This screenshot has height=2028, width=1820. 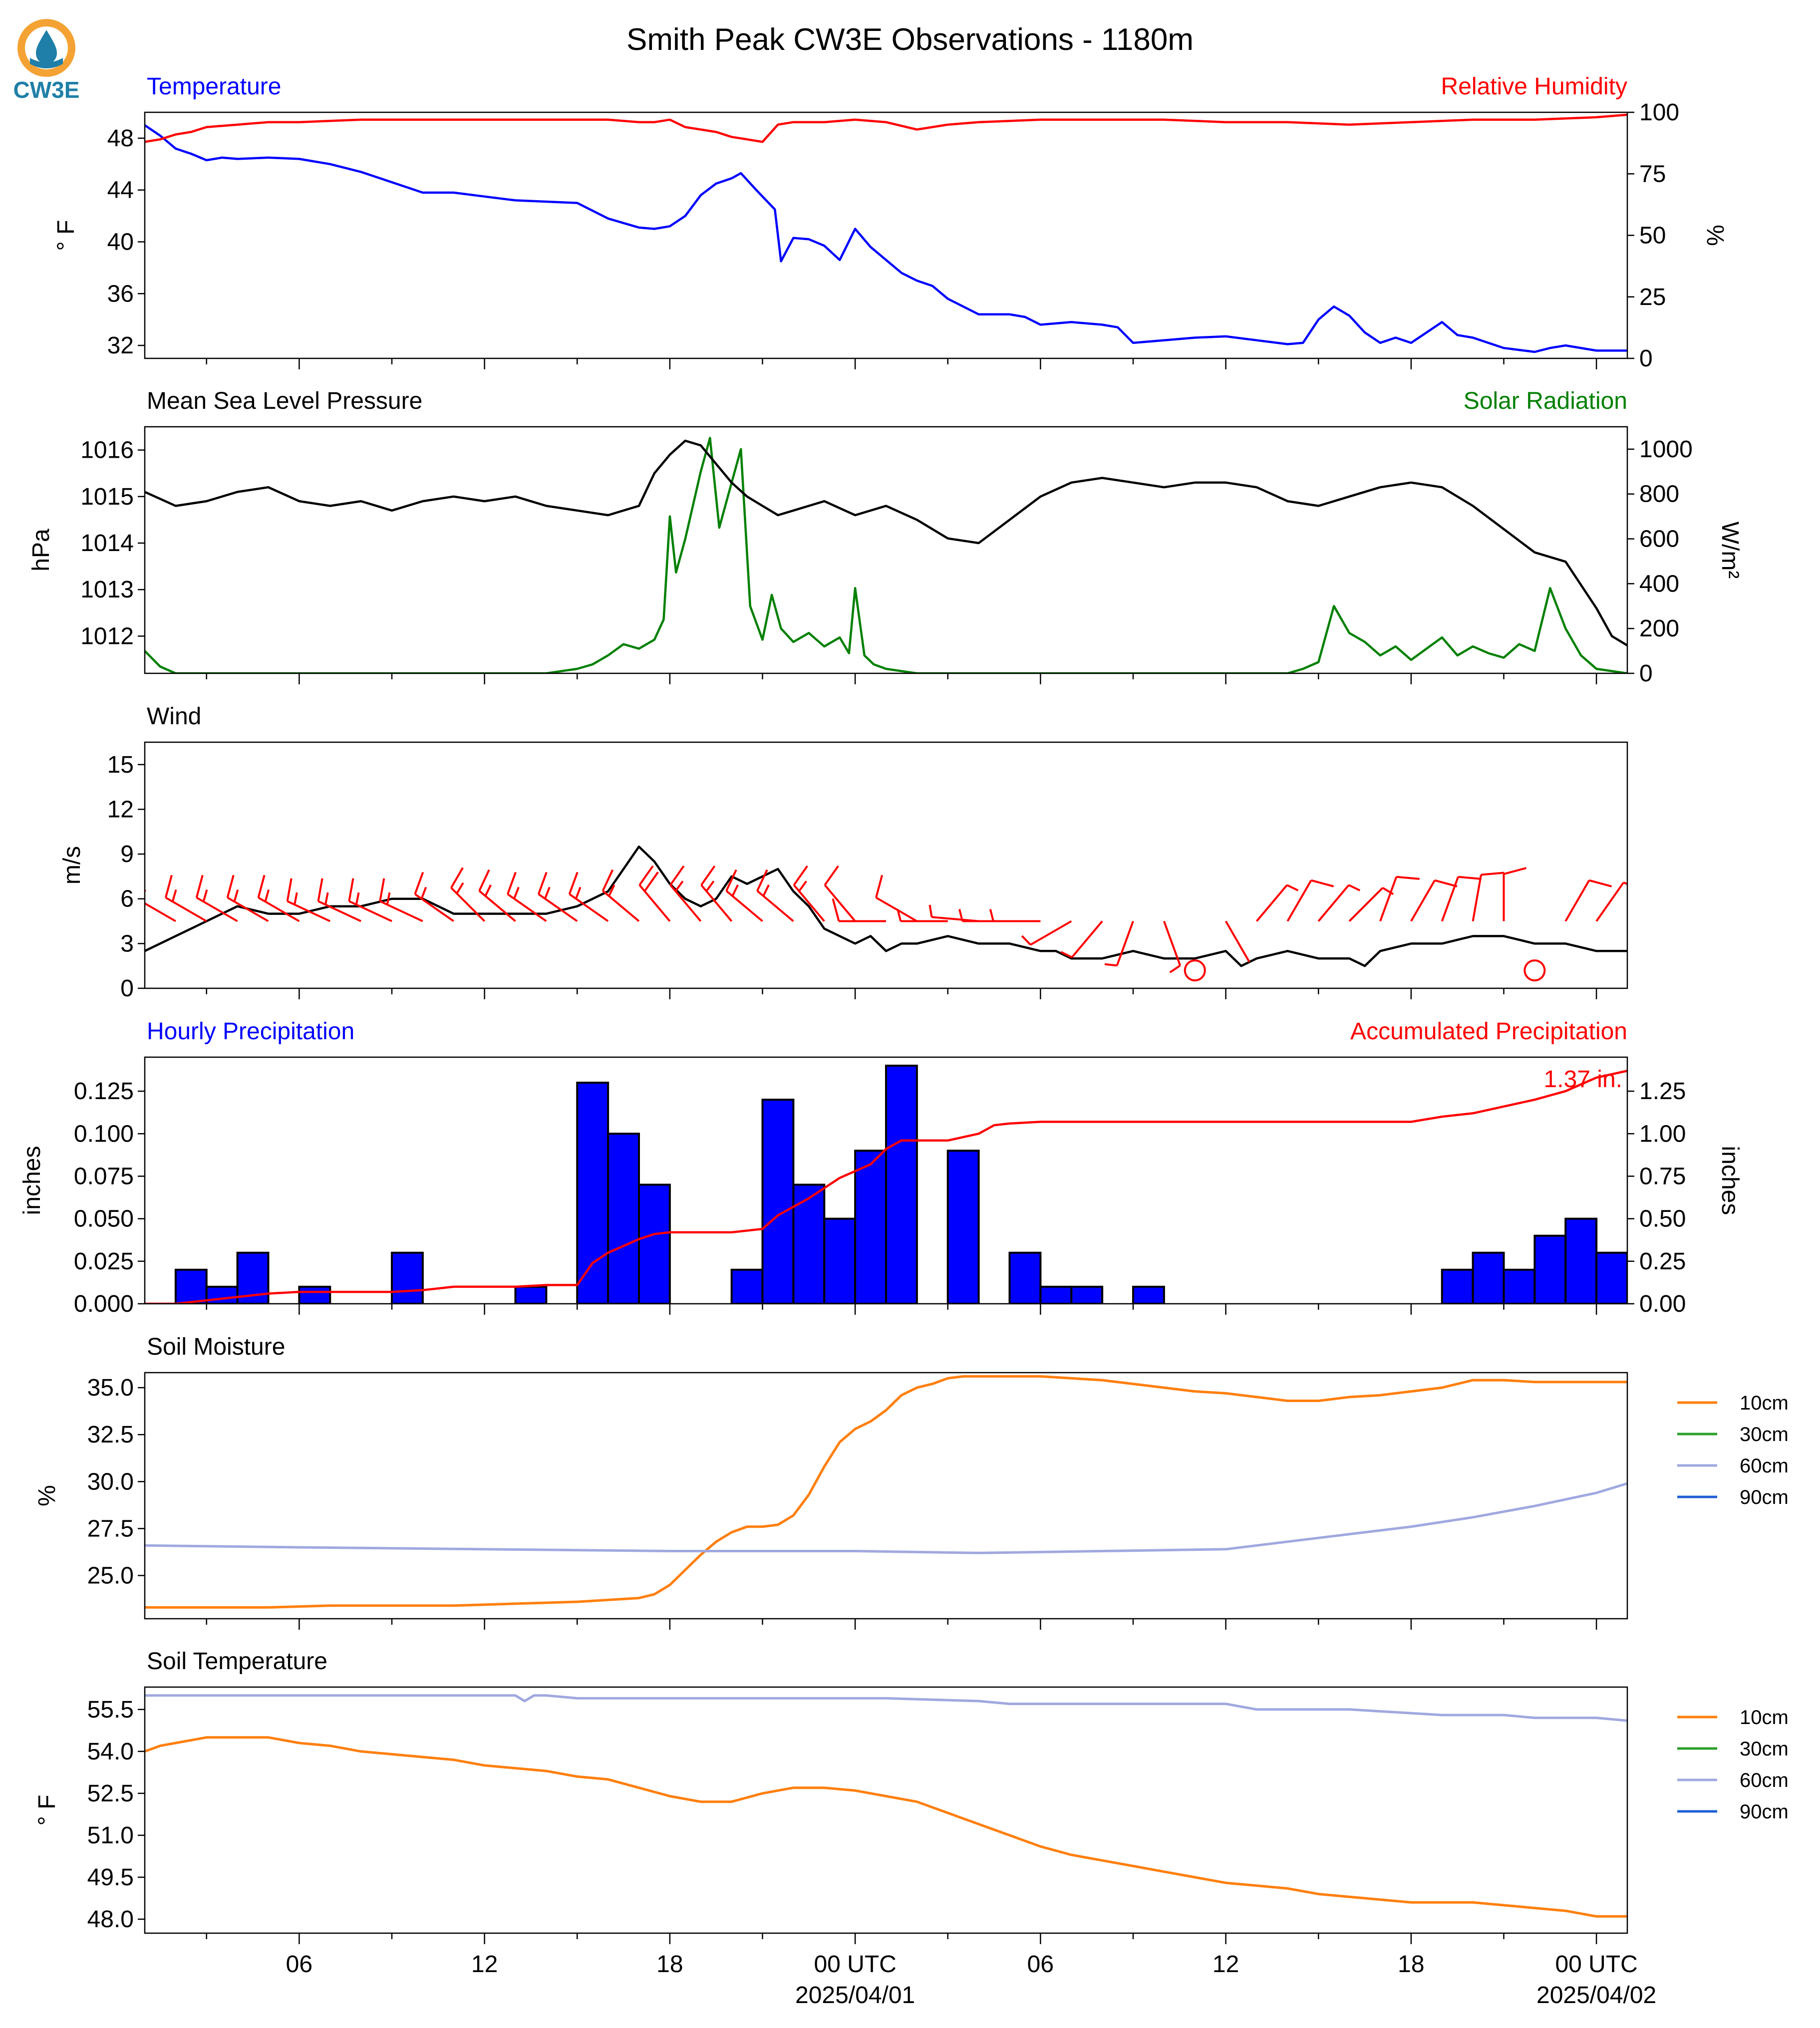 What do you see at coordinates (1662, 1176) in the screenshot?
I see `y-right-tick-label: 0.75` at bounding box center [1662, 1176].